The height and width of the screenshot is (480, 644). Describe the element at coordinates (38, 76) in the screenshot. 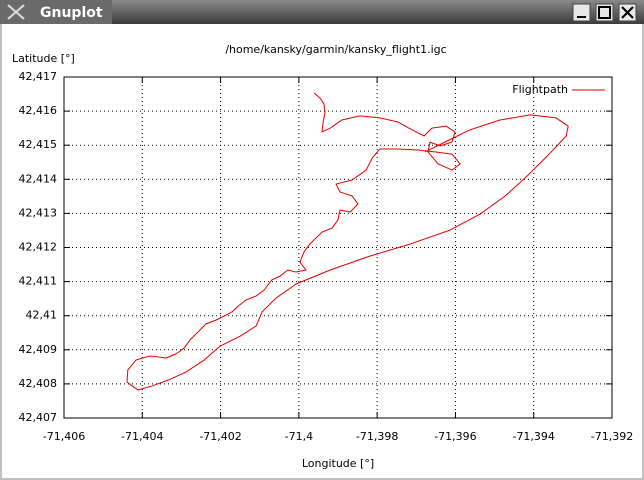

I see `y-tick-label: 42,417` at that location.